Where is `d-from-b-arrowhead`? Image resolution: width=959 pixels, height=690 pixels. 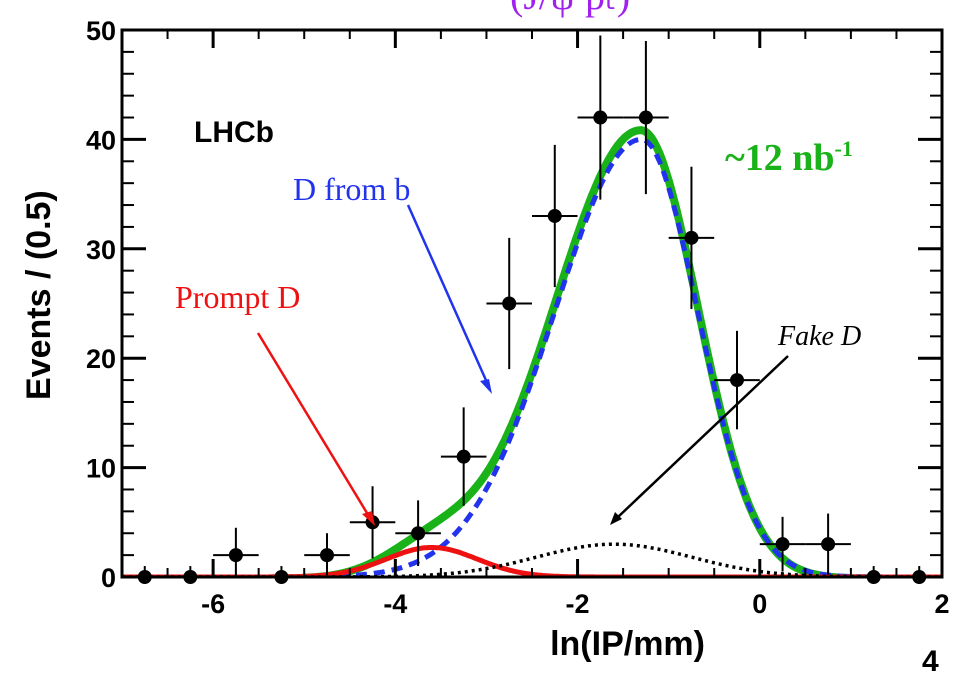
d-from-b-arrowhead is located at coordinates (486, 386).